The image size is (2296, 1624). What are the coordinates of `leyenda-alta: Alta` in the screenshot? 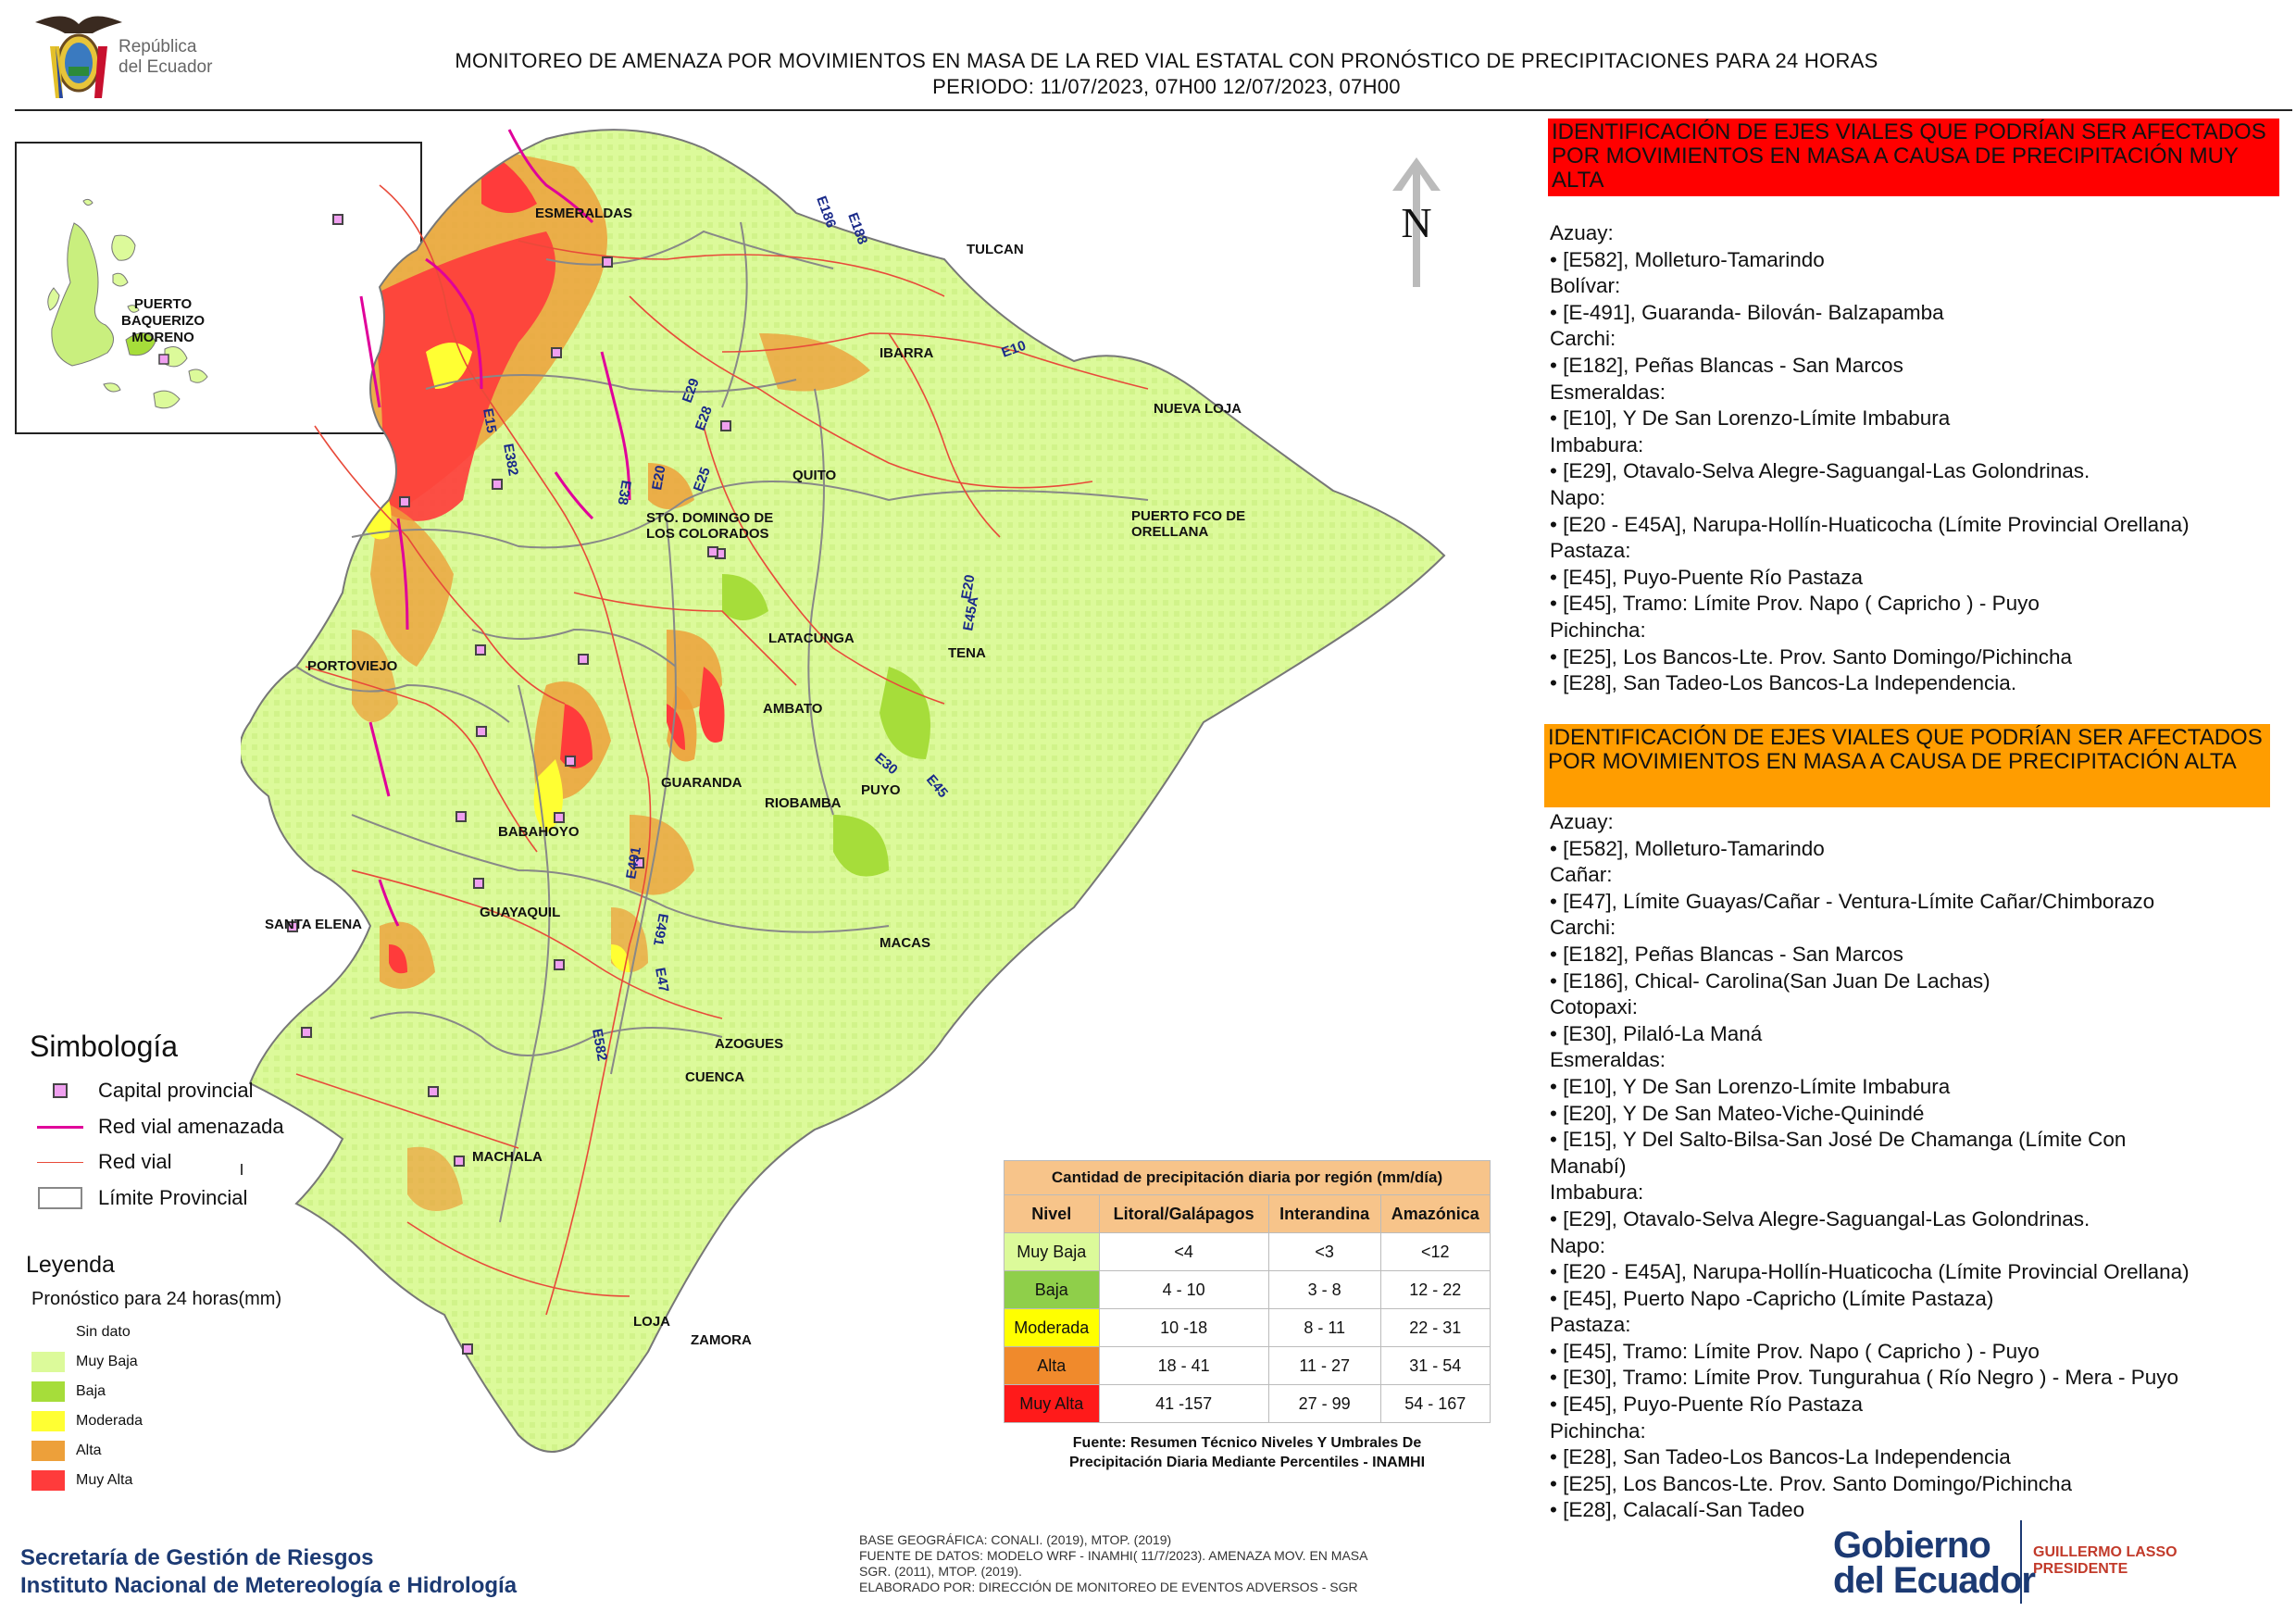 It's located at (66, 1451).